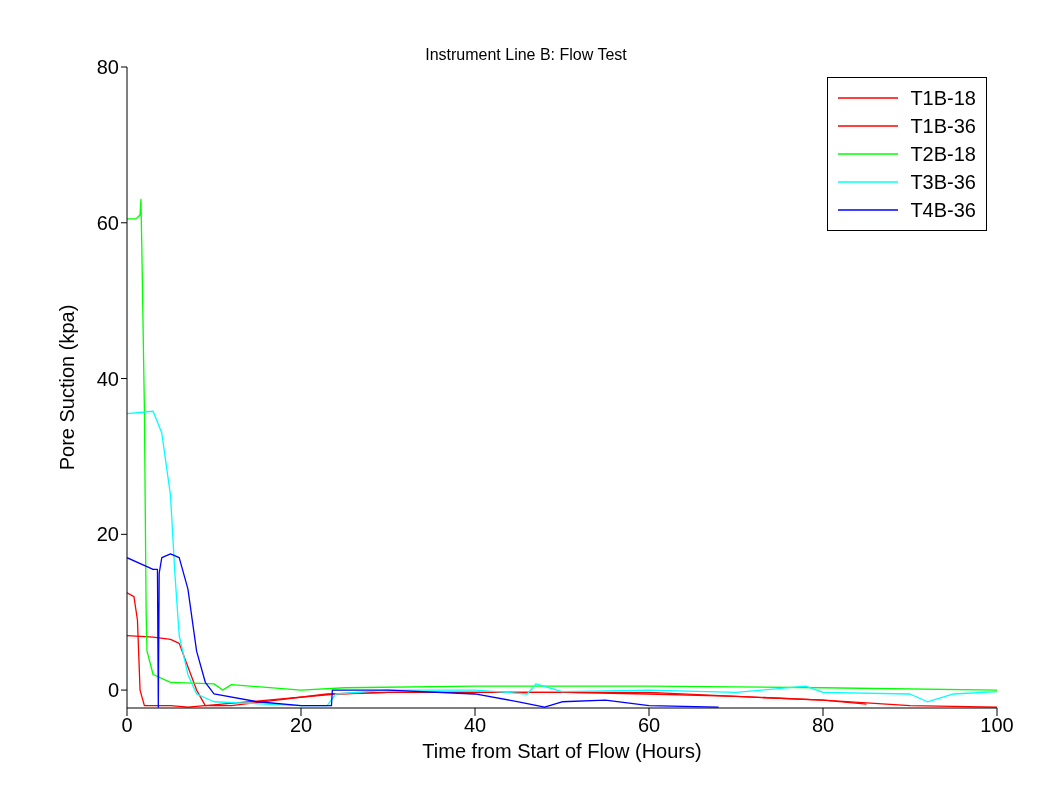 This screenshot has width=1052, height=791. Describe the element at coordinates (943, 98) in the screenshot. I see `legend-label: T1B-18` at that location.